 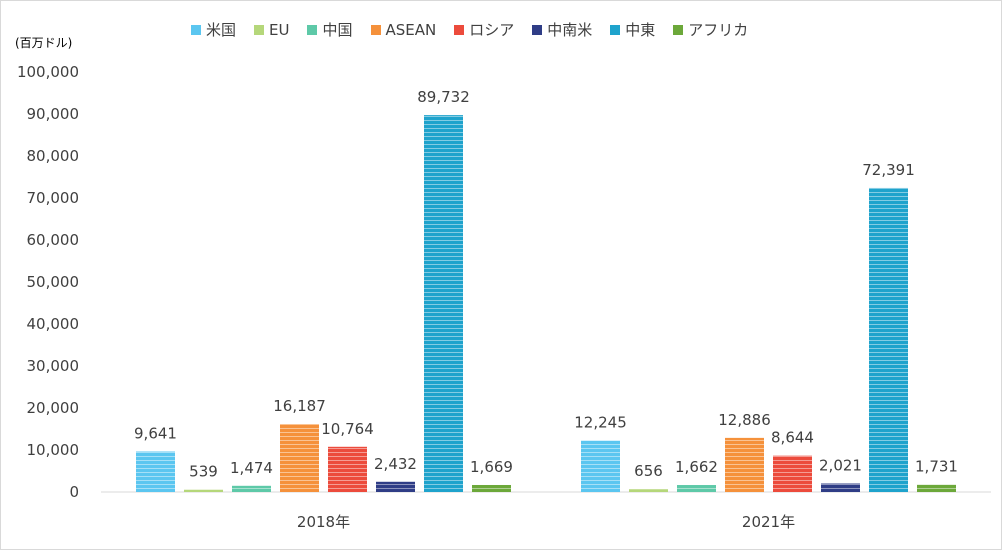 I want to click on data-label: 16,187, so click(x=299, y=406).